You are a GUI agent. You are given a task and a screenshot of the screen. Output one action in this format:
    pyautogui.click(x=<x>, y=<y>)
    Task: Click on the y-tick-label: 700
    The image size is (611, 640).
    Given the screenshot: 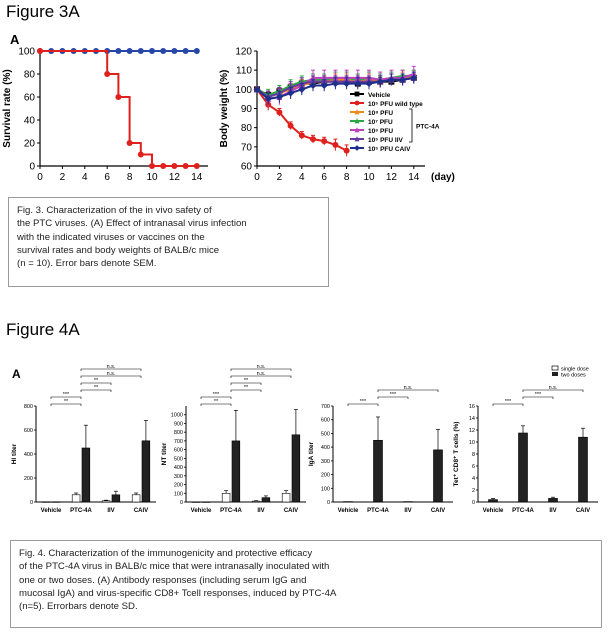 What is the action you would take?
    pyautogui.click(x=178, y=442)
    